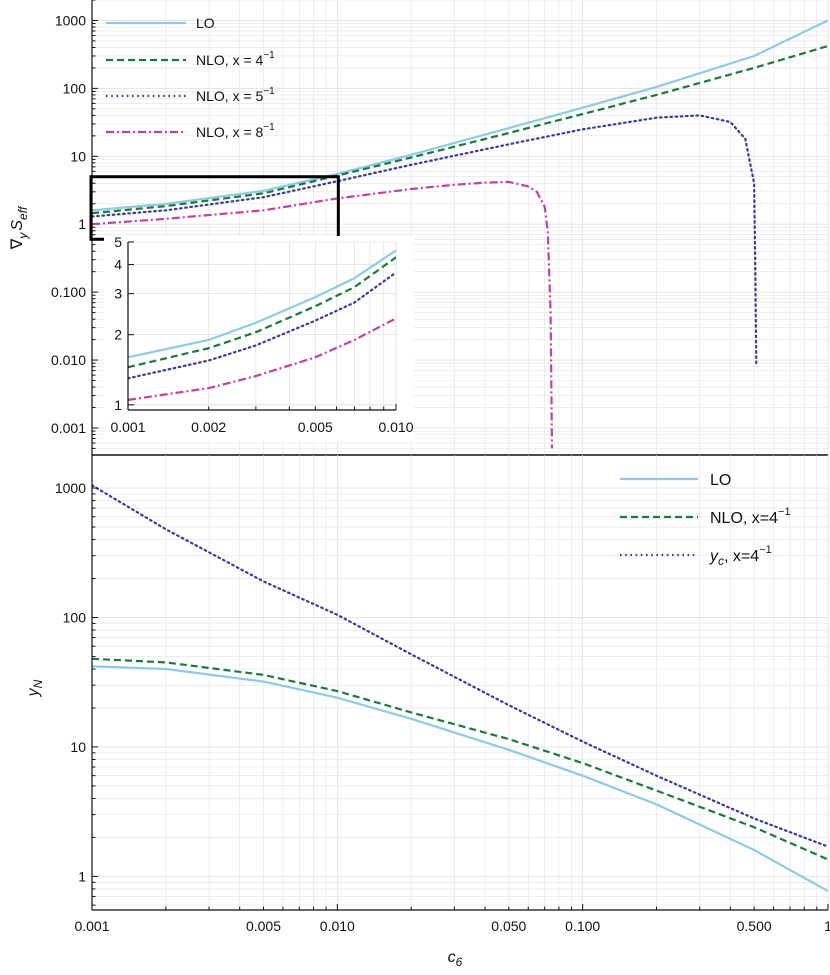 The height and width of the screenshot is (975, 830). I want to click on top-legend-text: NLO, x = 8, so click(230, 132).